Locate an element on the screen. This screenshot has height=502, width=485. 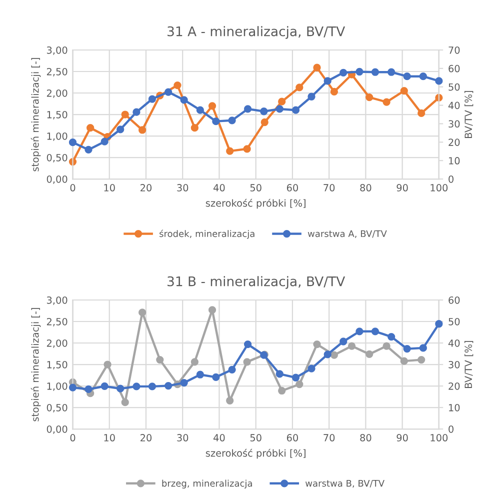
x-tick-label: 10 is located at coordinates (109, 188).